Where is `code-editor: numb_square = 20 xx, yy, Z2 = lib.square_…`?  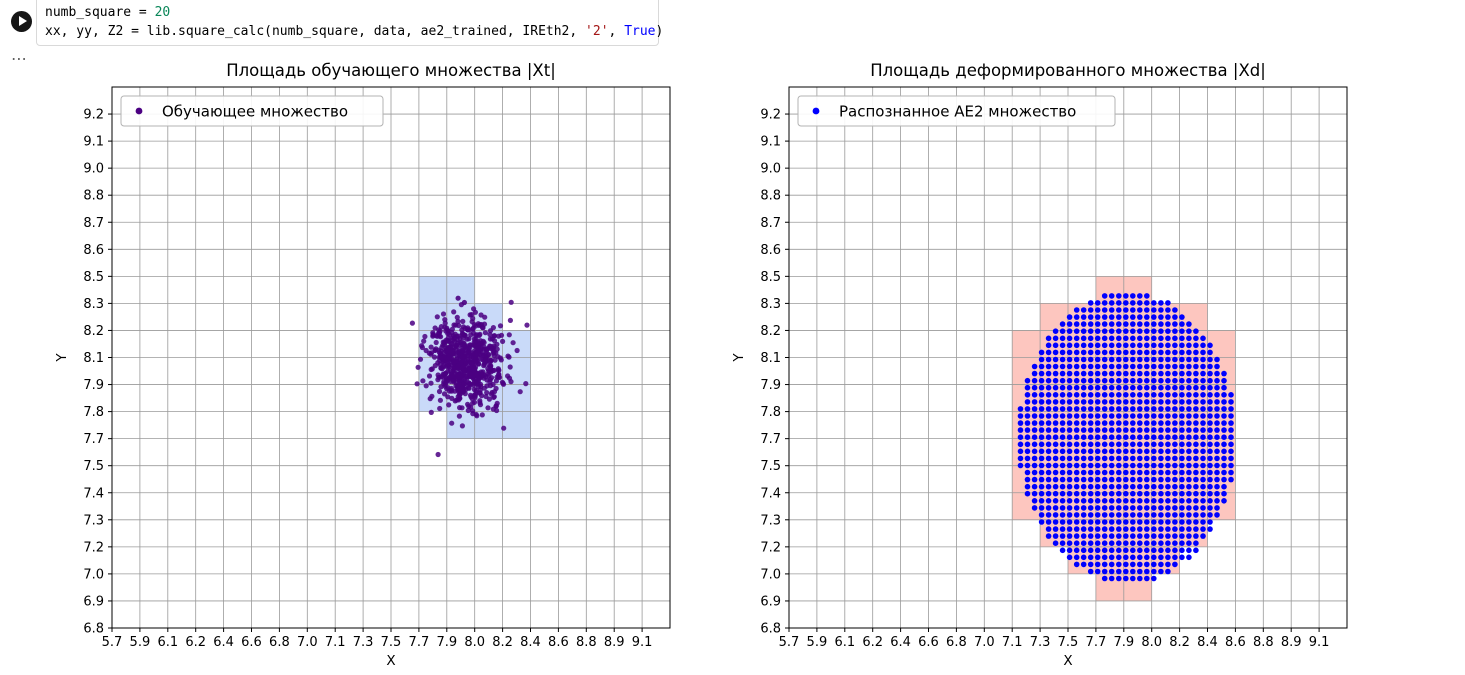
code-editor: numb_square = 20 xx, yy, Z2 = lib.square_… is located at coordinates (354, 22).